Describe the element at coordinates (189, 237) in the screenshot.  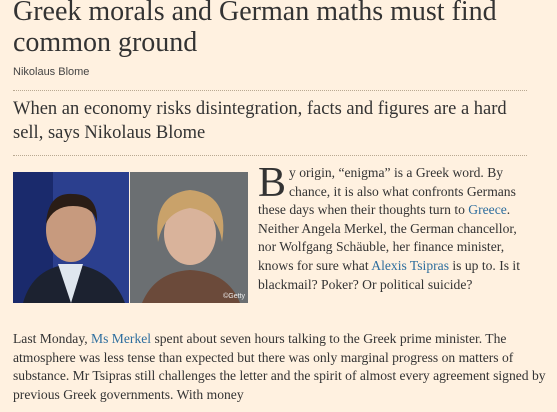
I see `photo-merkel` at that location.